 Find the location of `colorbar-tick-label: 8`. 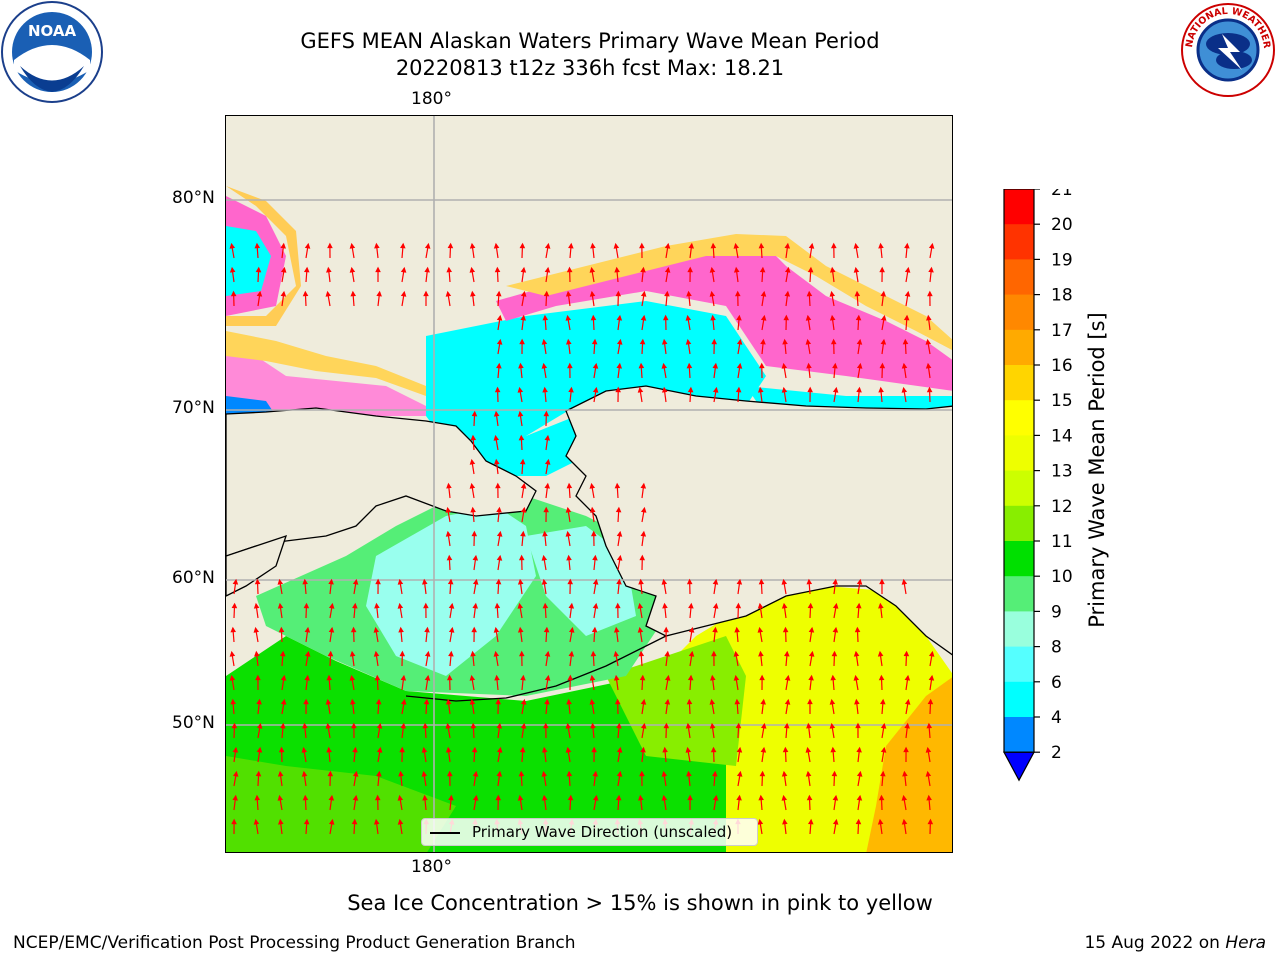

colorbar-tick-label: 8 is located at coordinates (1056, 648).